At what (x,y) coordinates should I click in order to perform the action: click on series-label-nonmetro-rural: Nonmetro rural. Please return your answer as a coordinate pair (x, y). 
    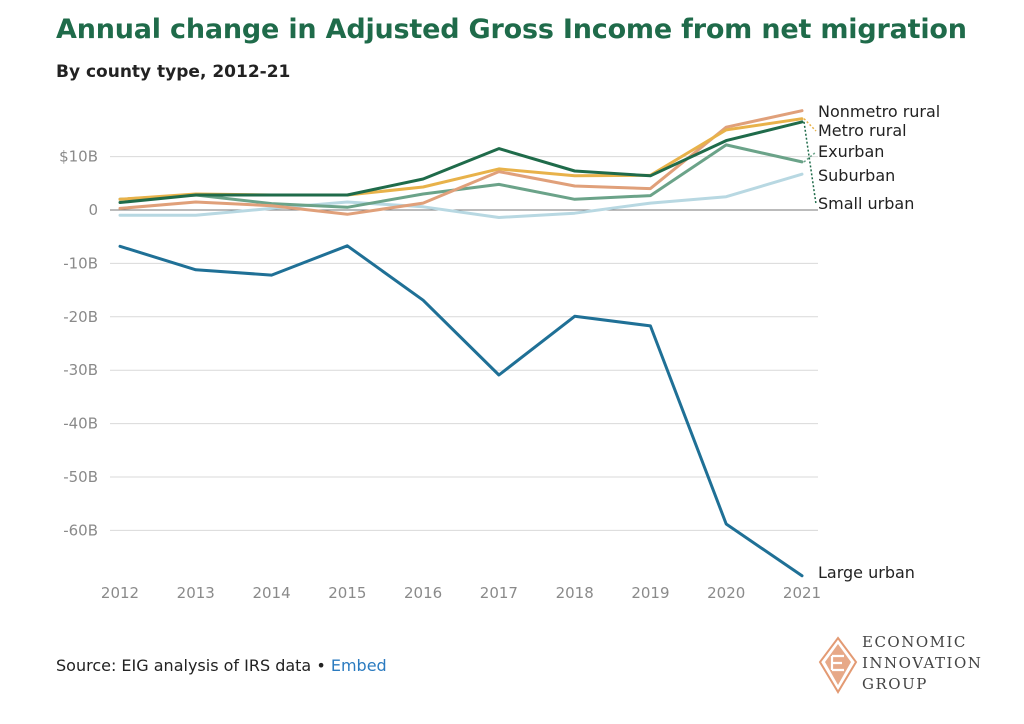
    Looking at the image, I should click on (879, 111).